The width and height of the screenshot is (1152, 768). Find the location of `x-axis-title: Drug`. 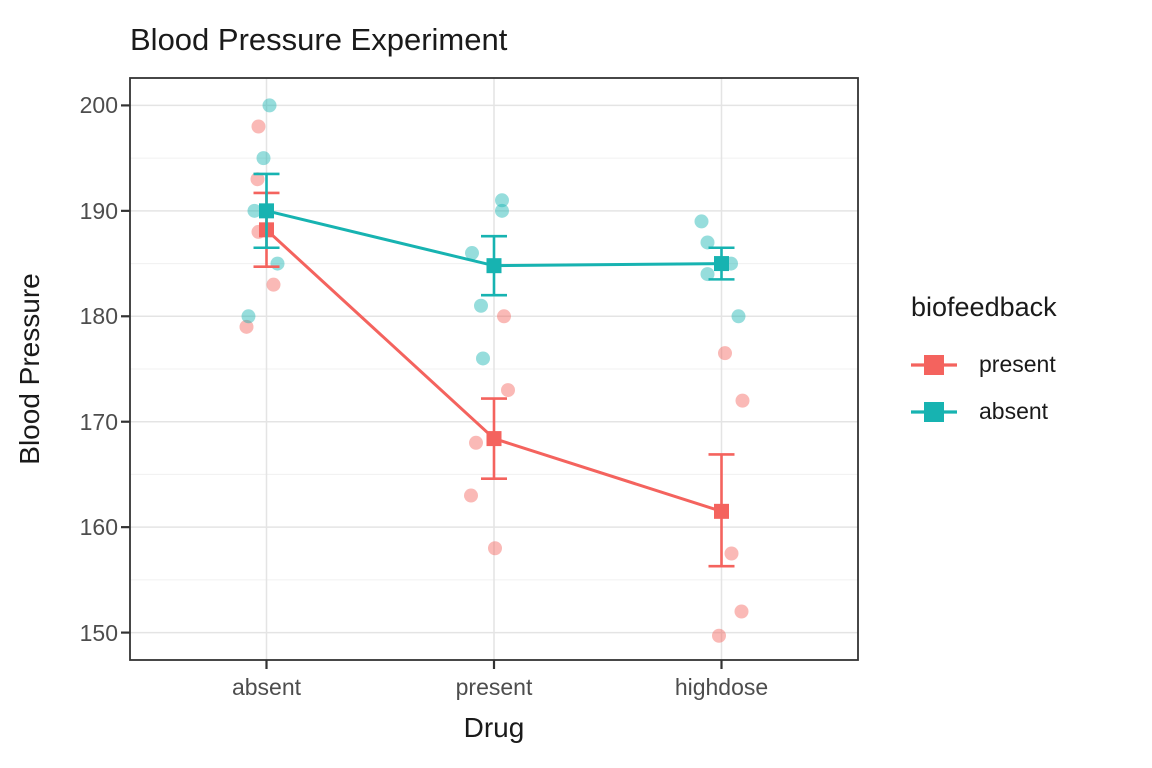

x-axis-title: Drug is located at coordinates (494, 727).